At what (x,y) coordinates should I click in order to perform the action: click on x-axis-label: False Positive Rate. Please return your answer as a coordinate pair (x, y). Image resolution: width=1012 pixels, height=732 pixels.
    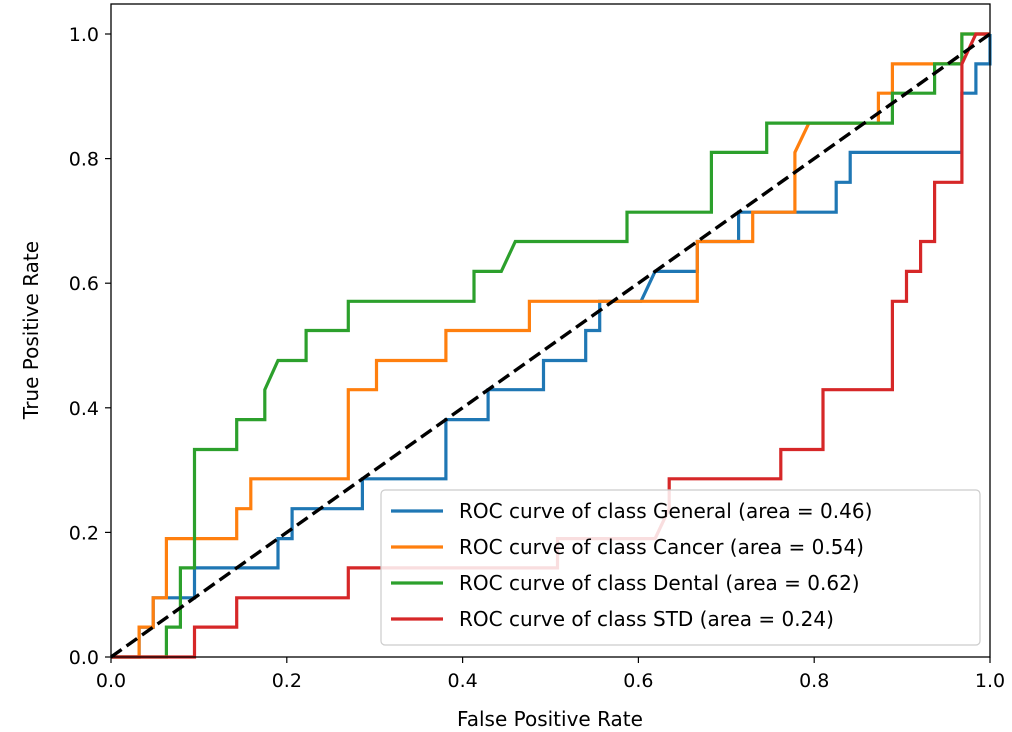
    Looking at the image, I should click on (550, 719).